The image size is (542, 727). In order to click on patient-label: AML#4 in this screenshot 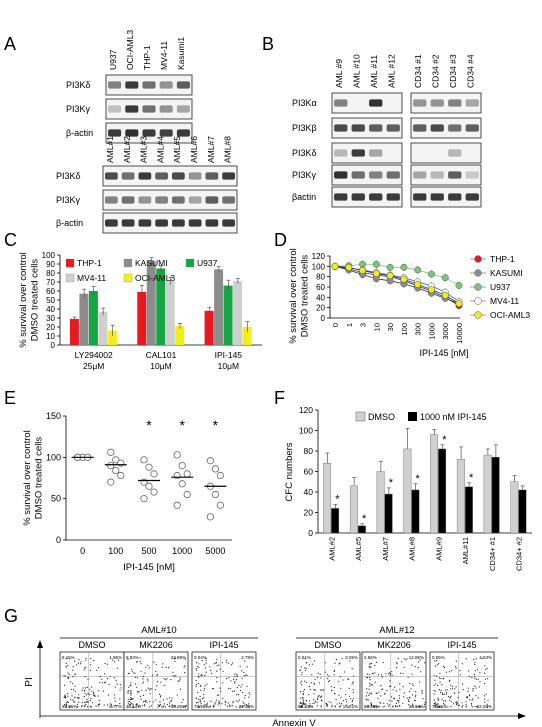, I will do `click(160, 149)`.